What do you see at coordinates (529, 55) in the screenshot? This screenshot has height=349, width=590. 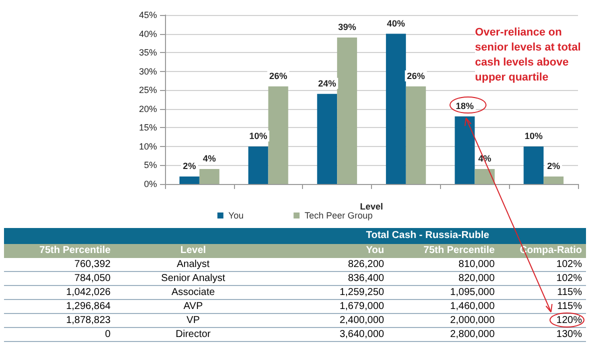 I see `annotation: Over-reliance on senior levels at total cash levels above upper quartile` at bounding box center [529, 55].